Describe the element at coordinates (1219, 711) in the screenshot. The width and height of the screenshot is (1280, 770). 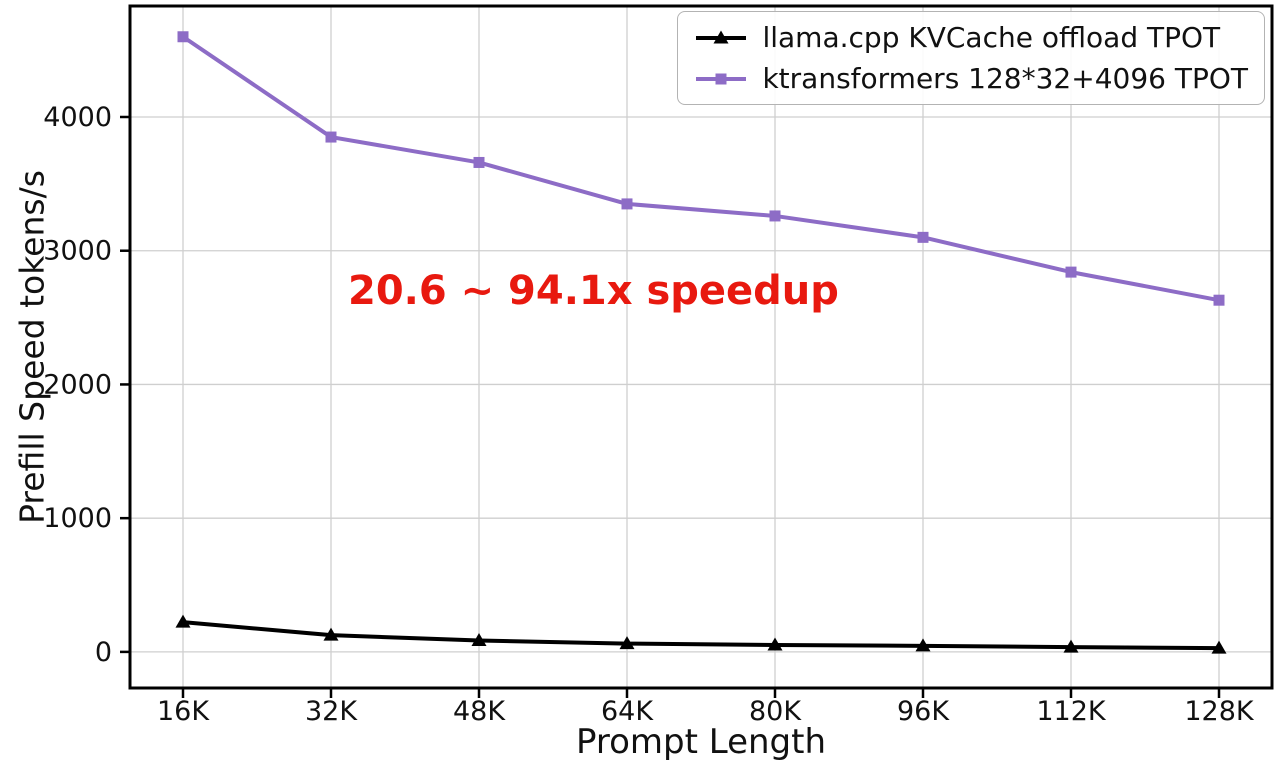
I see `x-tick-label: 128K` at that location.